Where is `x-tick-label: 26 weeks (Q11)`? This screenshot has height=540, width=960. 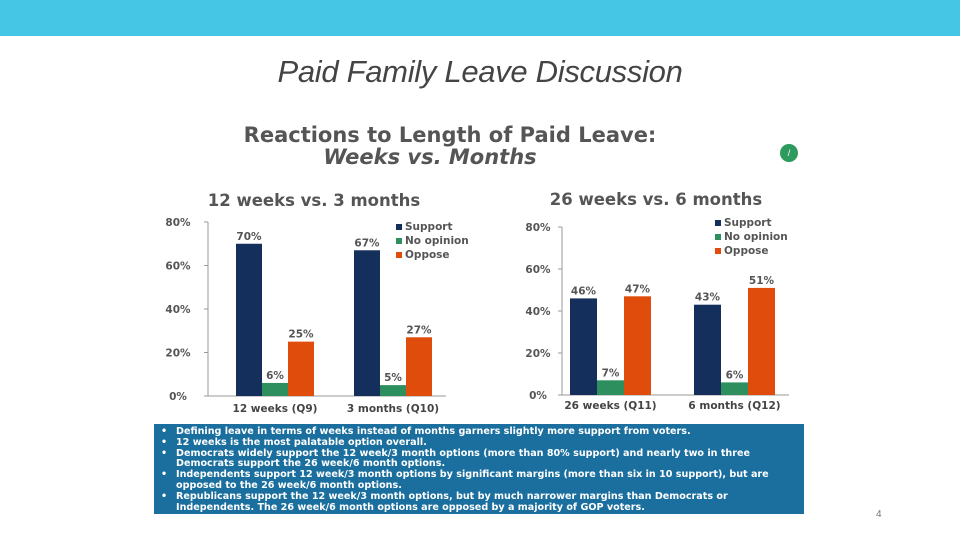
x-tick-label: 26 weeks (Q11) is located at coordinates (610, 406).